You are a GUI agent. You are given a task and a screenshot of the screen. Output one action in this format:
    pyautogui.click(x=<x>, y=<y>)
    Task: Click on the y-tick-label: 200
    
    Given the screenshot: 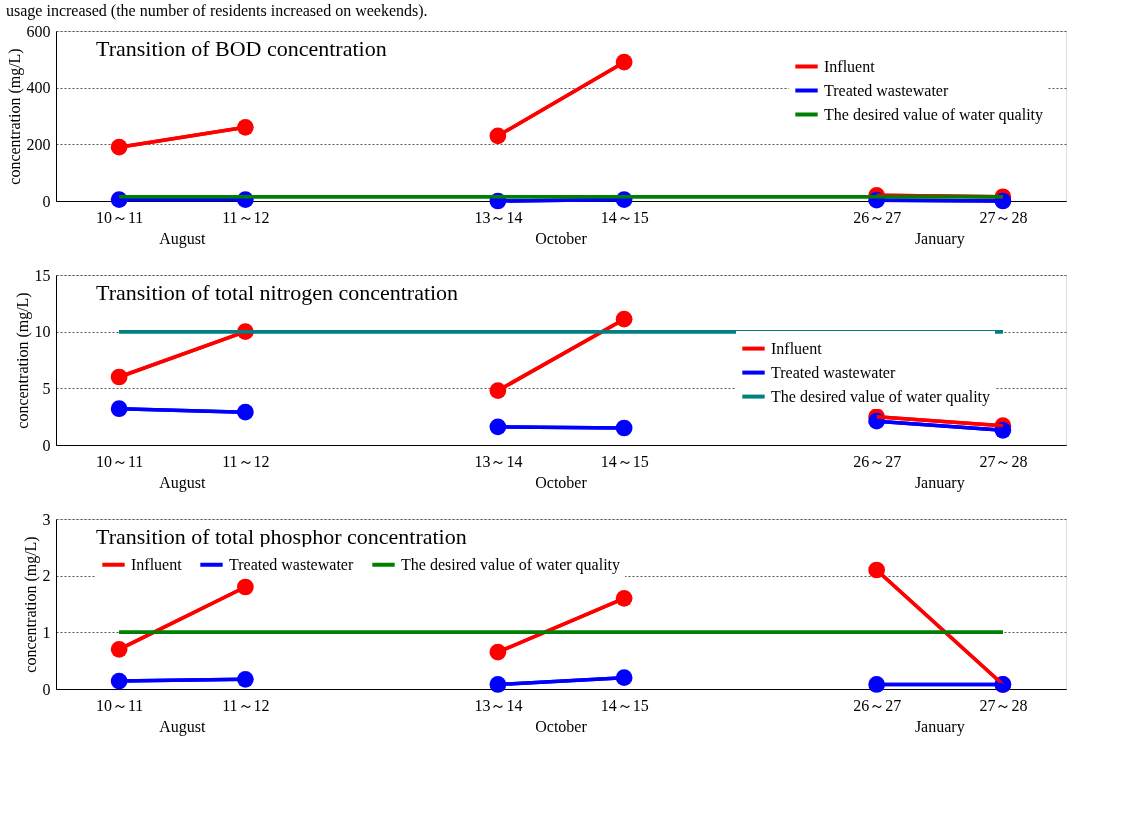 What is the action you would take?
    pyautogui.click(x=38, y=144)
    